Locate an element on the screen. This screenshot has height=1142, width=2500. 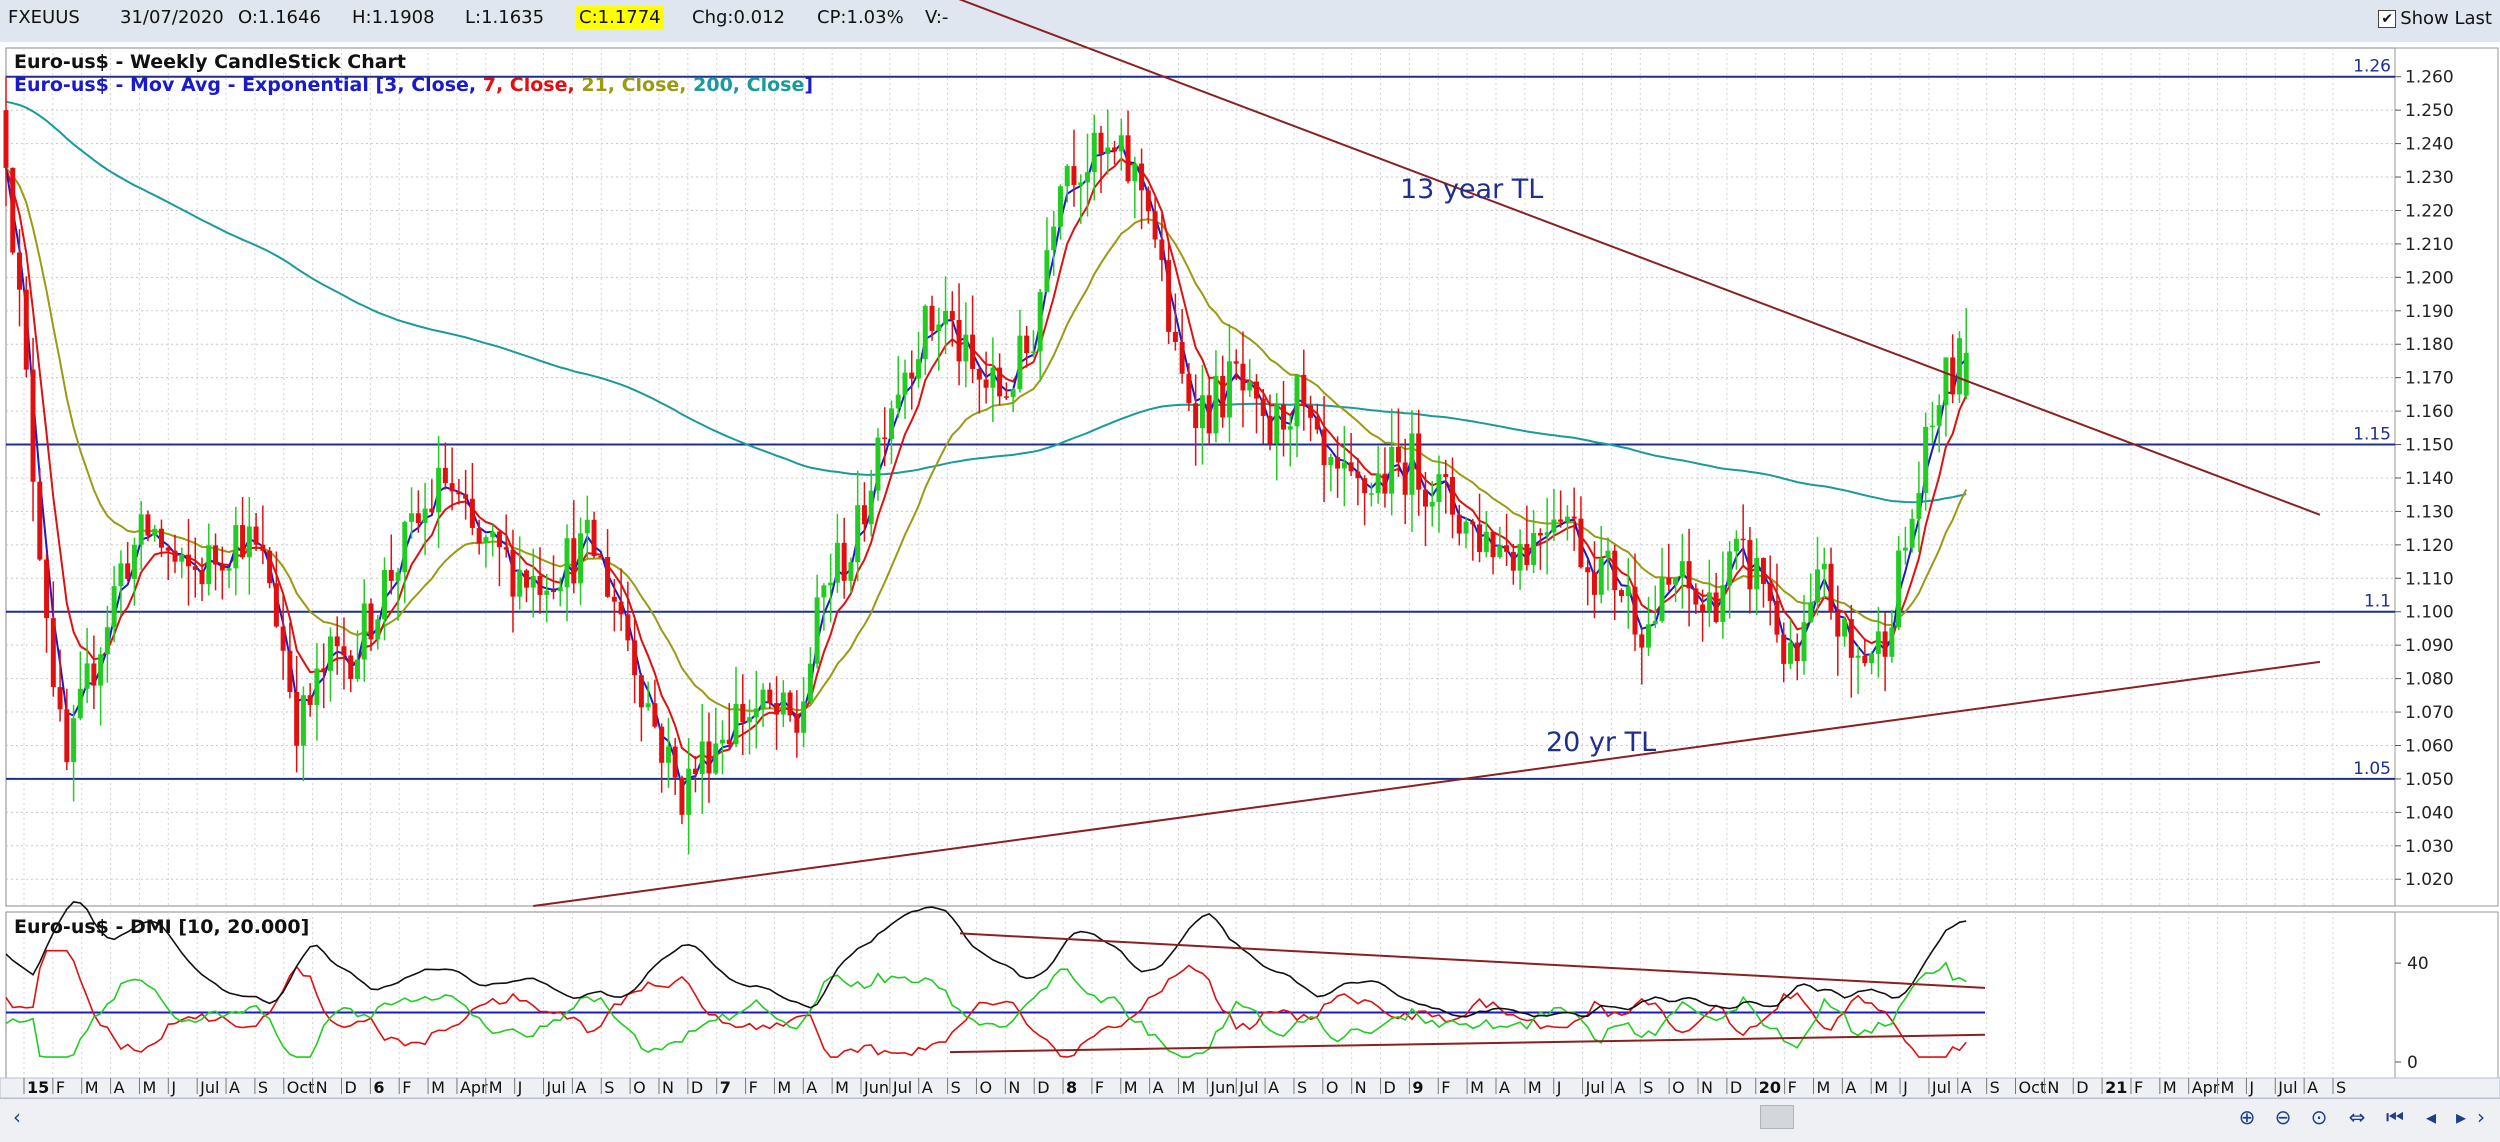
open-text: O:1.1646 is located at coordinates (279, 17).